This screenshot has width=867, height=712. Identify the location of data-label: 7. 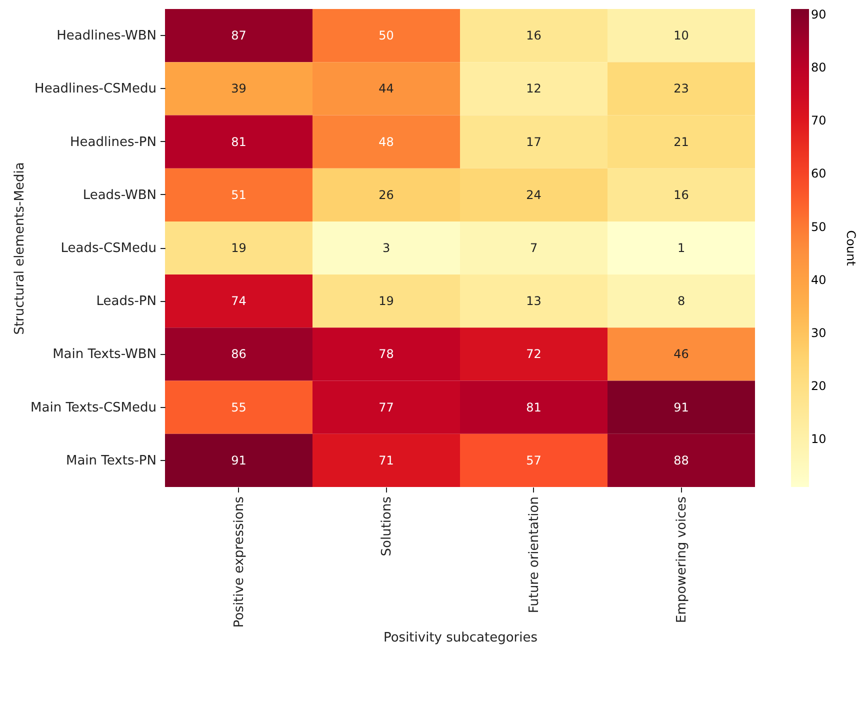
(534, 248).